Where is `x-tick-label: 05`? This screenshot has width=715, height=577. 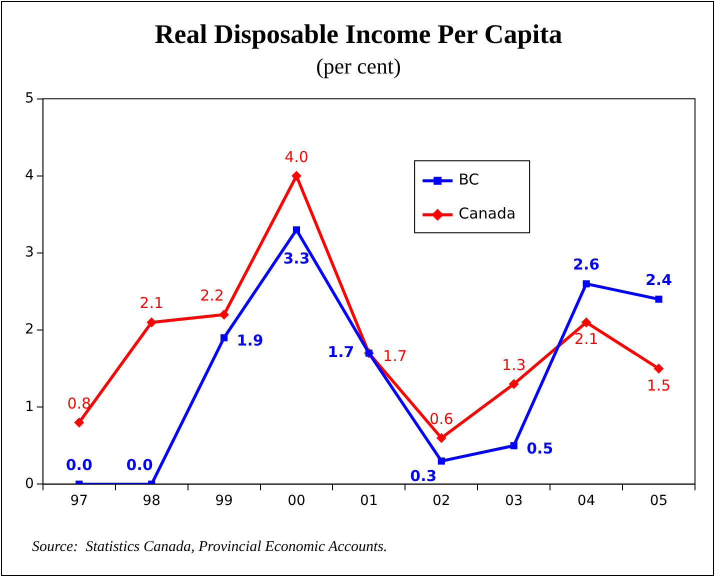 x-tick-label: 05 is located at coordinates (659, 501).